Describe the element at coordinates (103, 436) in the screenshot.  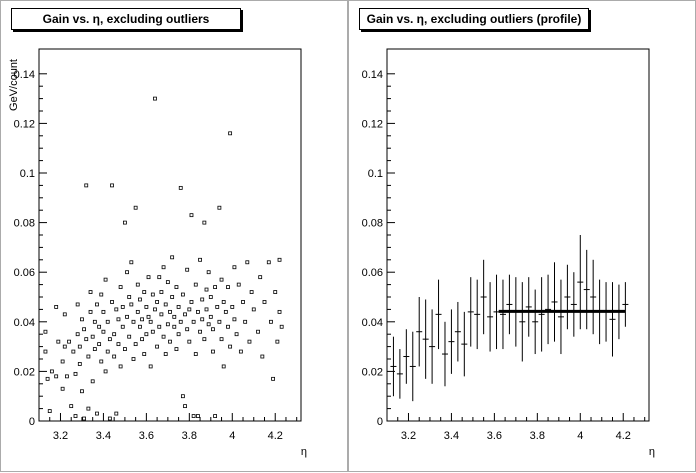
I see `left-x-tick-label: 3.4` at that location.